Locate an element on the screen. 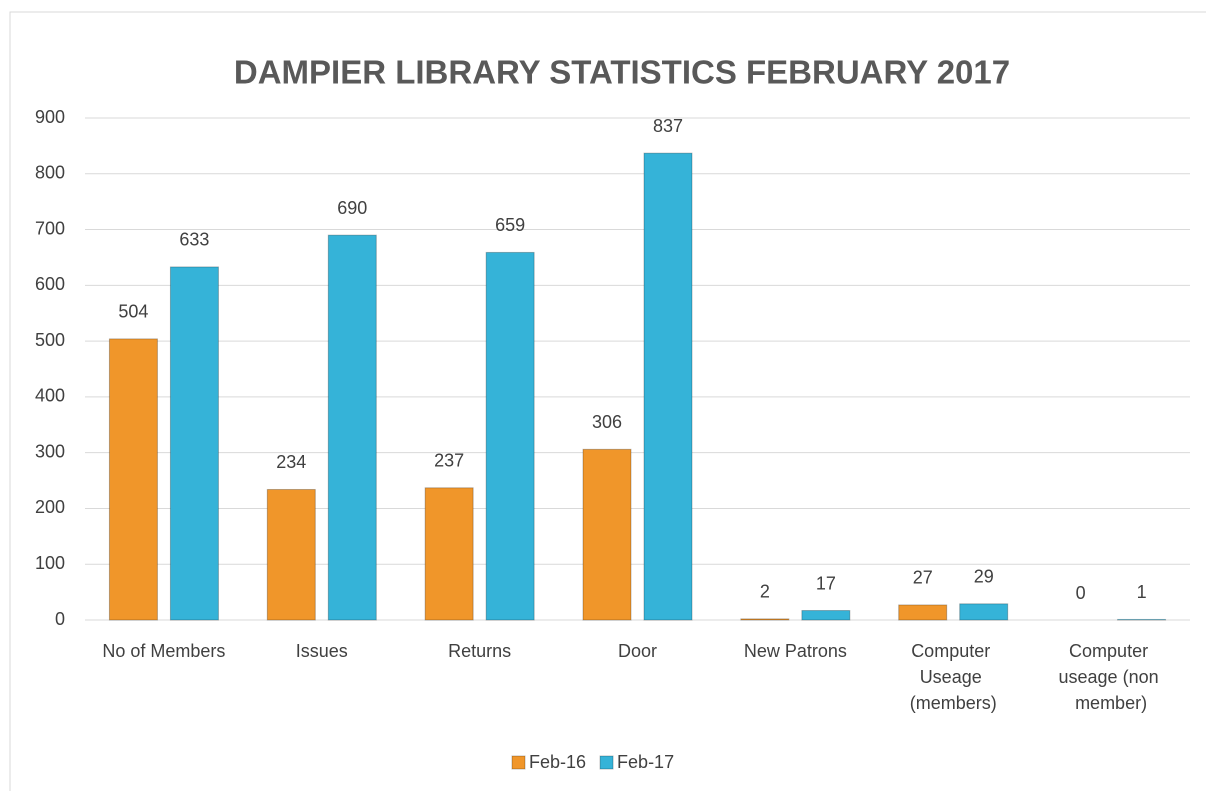 The image size is (1206, 791). data-label: 837 is located at coordinates (668, 126).